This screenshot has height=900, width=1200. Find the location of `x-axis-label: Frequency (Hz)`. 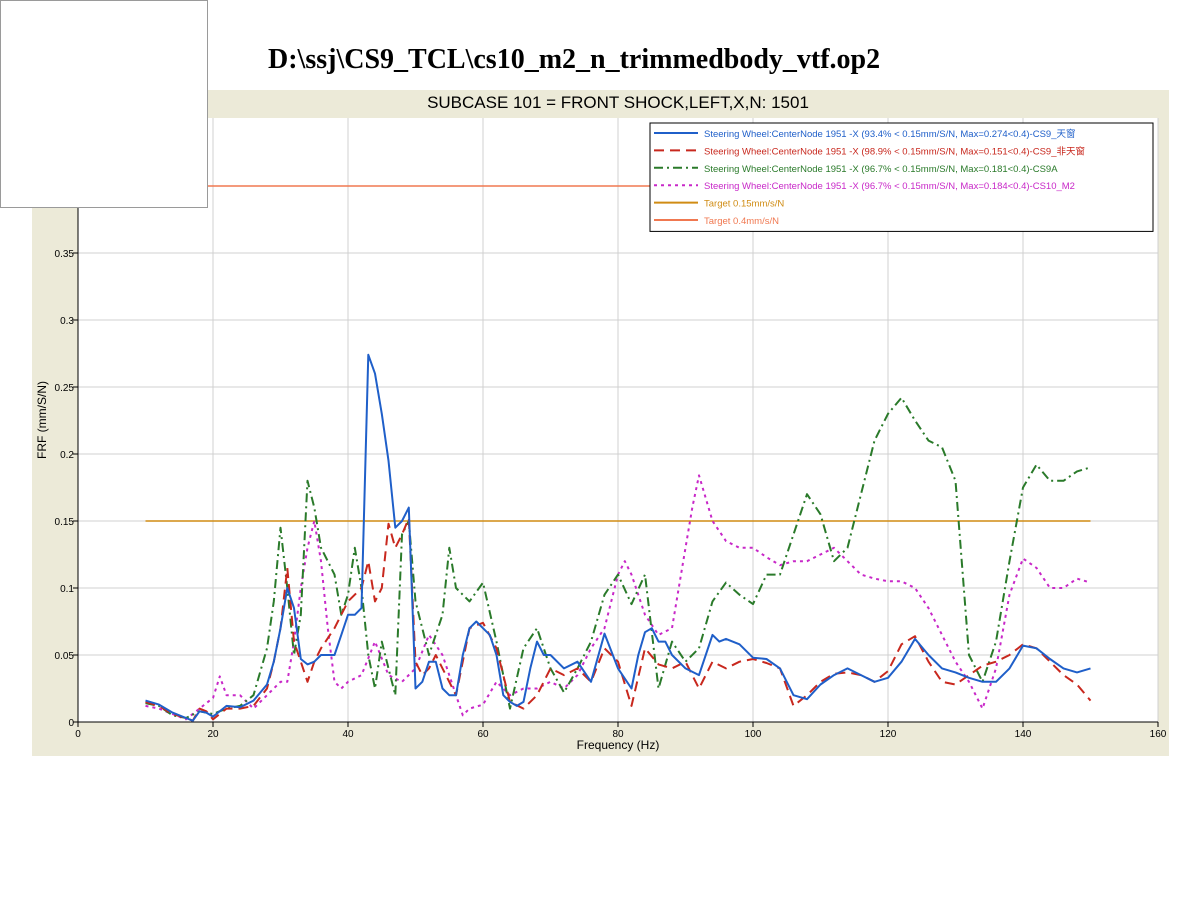

x-axis-label: Frequency (Hz) is located at coordinates (618, 745).